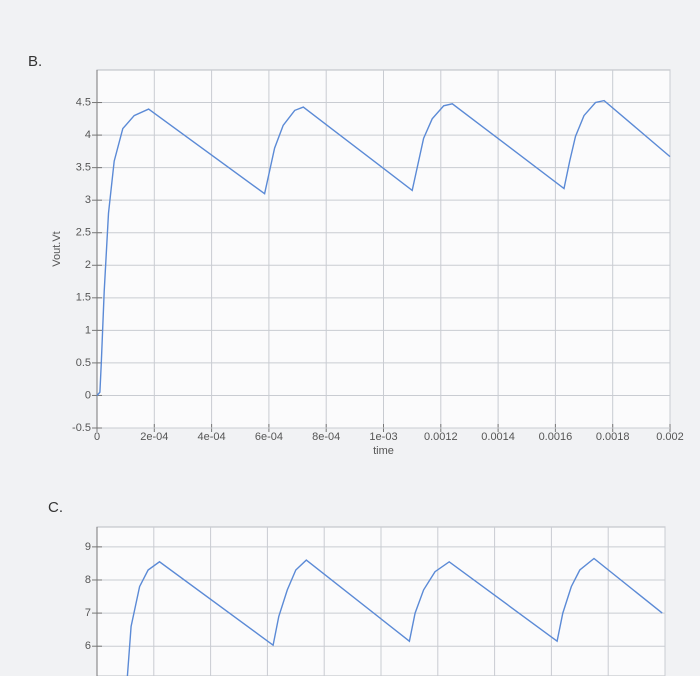 The height and width of the screenshot is (676, 700). Describe the element at coordinates (81, 428) in the screenshot. I see `y-tick-label: -0.5` at that location.